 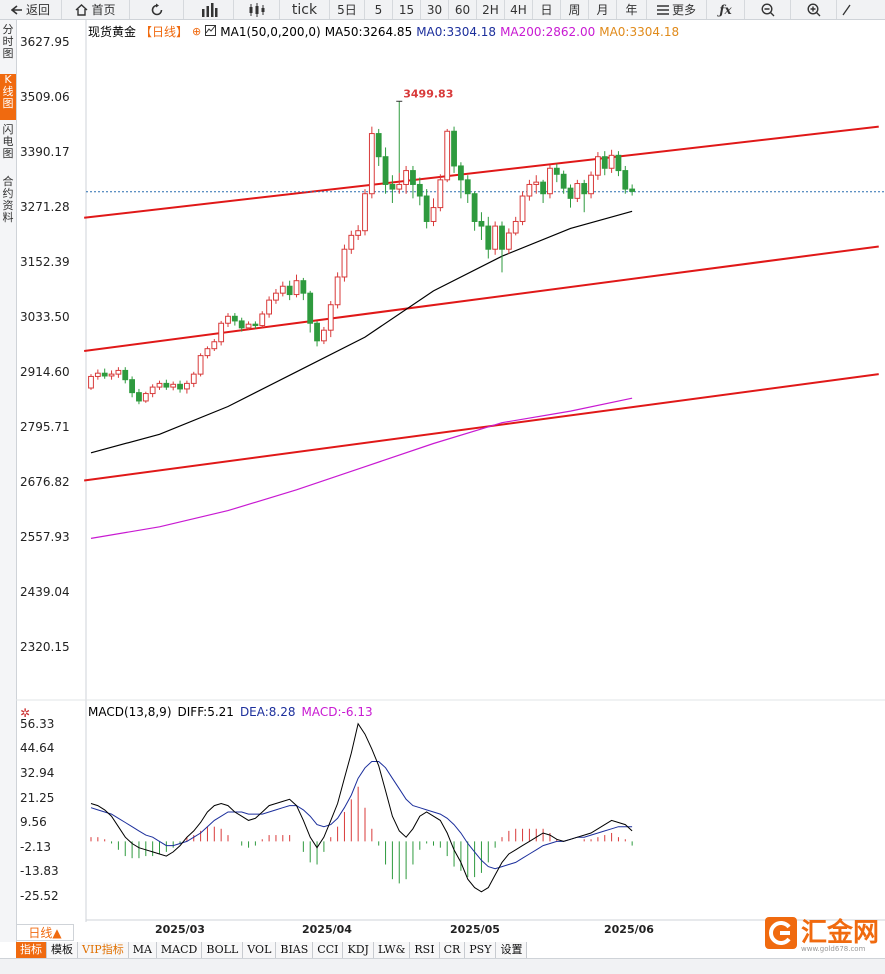 What do you see at coordinates (677, 9) in the screenshot?
I see `more-button: 更多` at bounding box center [677, 9].